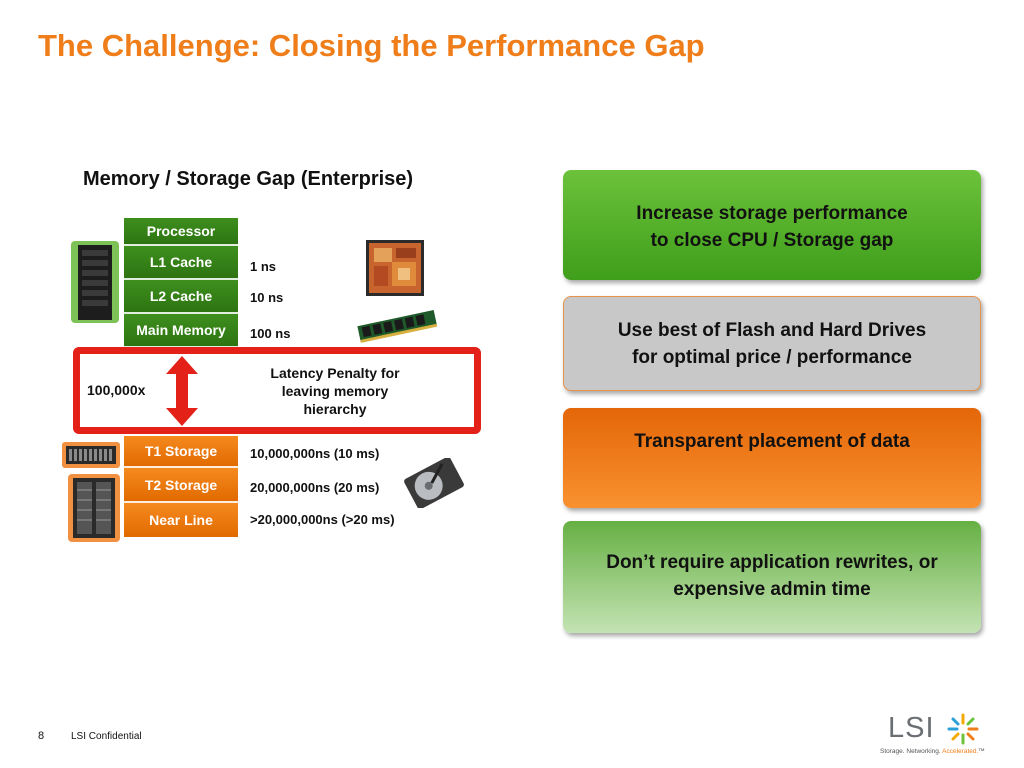 The image size is (1024, 768). I want to click on logo-tagline: Storage. Networking. Accelerated.™, so click(932, 751).